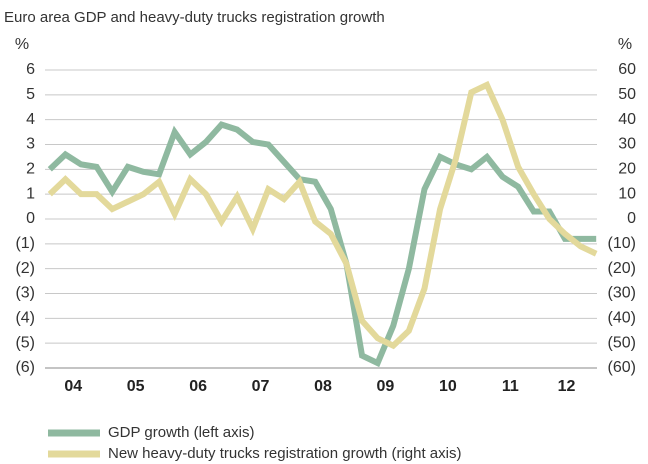 The height and width of the screenshot is (464, 648). Describe the element at coordinates (261, 386) in the screenshot. I see `x-tick-label: 07` at that location.